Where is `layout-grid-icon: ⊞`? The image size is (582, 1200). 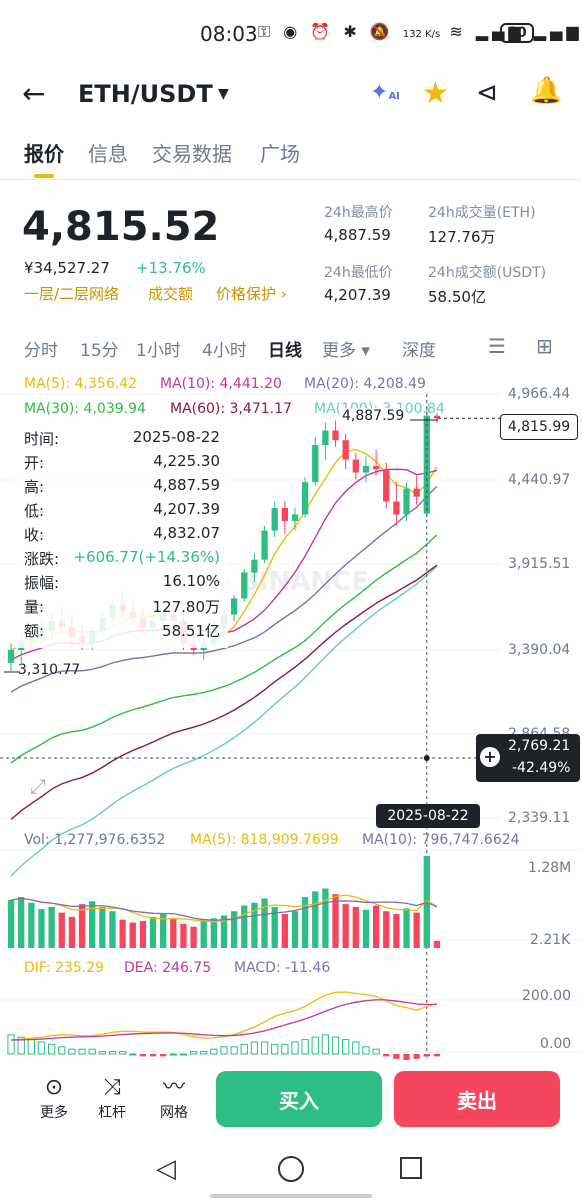 layout-grid-icon: ⊞ is located at coordinates (544, 346).